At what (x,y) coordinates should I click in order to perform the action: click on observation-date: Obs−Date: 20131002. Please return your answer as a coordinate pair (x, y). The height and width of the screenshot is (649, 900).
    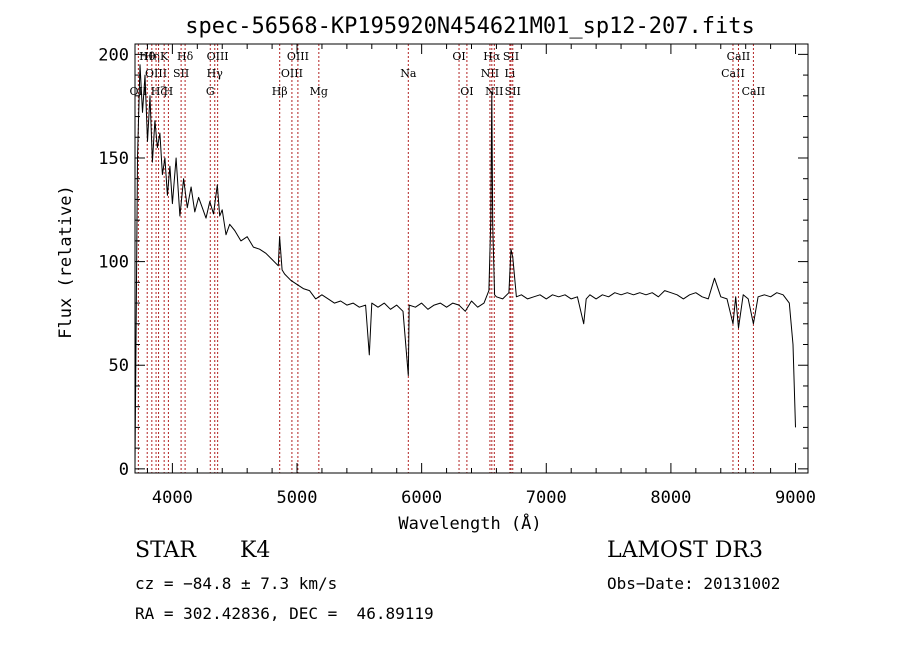
    Looking at the image, I should click on (694, 583).